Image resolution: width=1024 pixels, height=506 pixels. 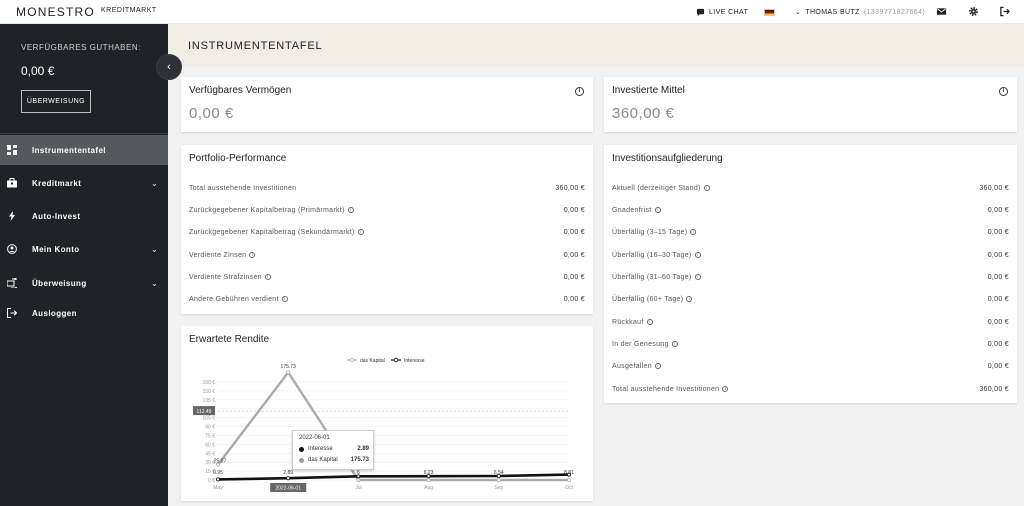 I want to click on list-item: Überfällig (31–60 Tage) i, so click(x=656, y=277).